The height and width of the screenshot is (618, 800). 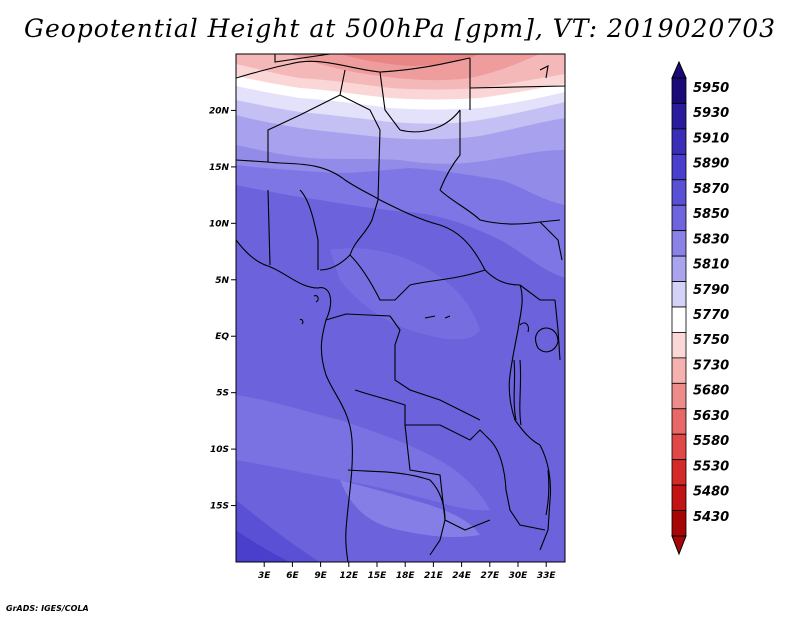 I want to click on colorbar-label: 5910, so click(x=711, y=138).